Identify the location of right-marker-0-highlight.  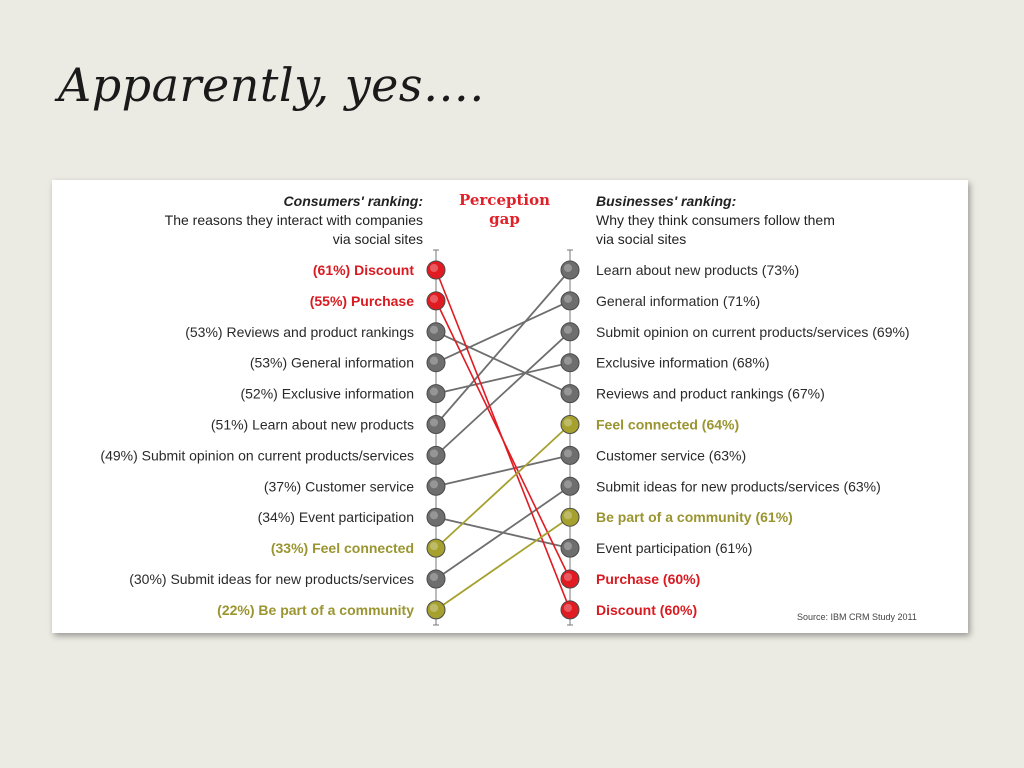
(568, 268).